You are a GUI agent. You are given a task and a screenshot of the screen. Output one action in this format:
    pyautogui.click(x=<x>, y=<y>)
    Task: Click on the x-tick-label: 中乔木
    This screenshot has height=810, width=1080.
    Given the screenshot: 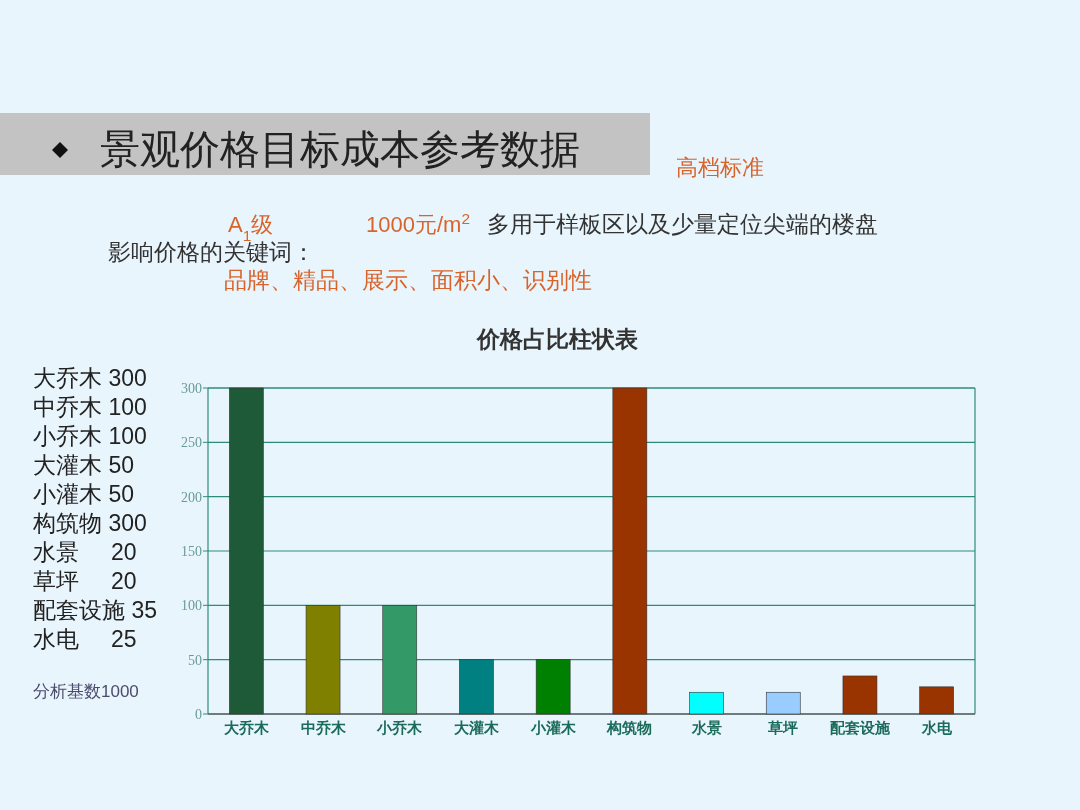 What is the action you would take?
    pyautogui.click(x=323, y=728)
    